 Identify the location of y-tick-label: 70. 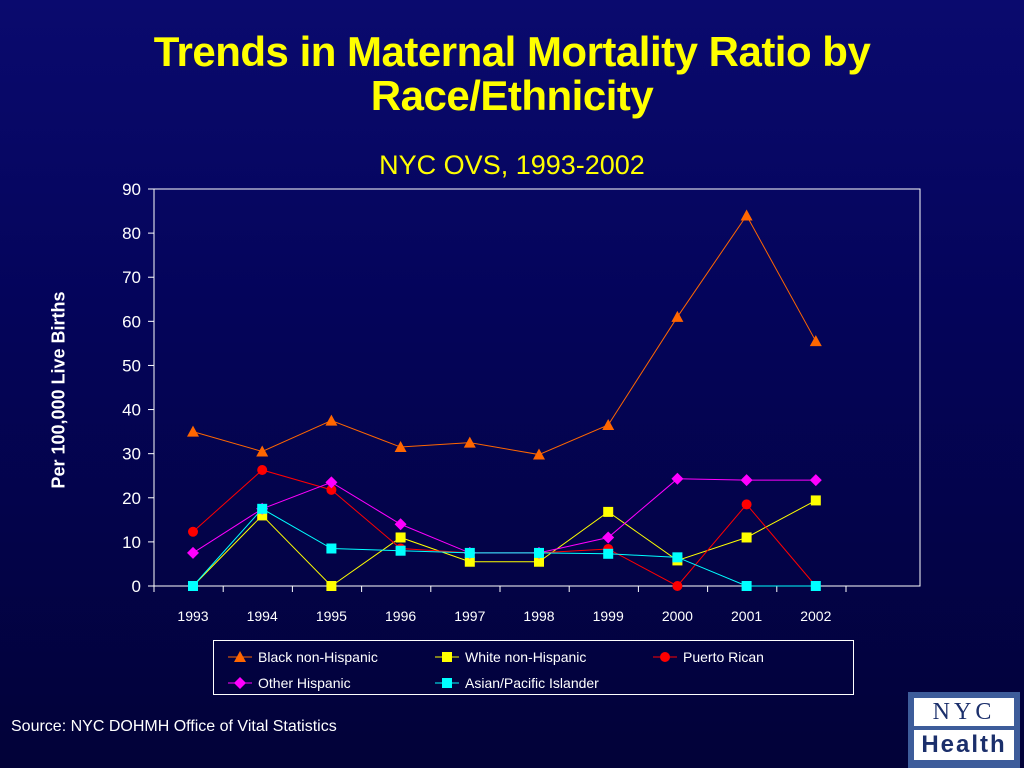
(131, 277).